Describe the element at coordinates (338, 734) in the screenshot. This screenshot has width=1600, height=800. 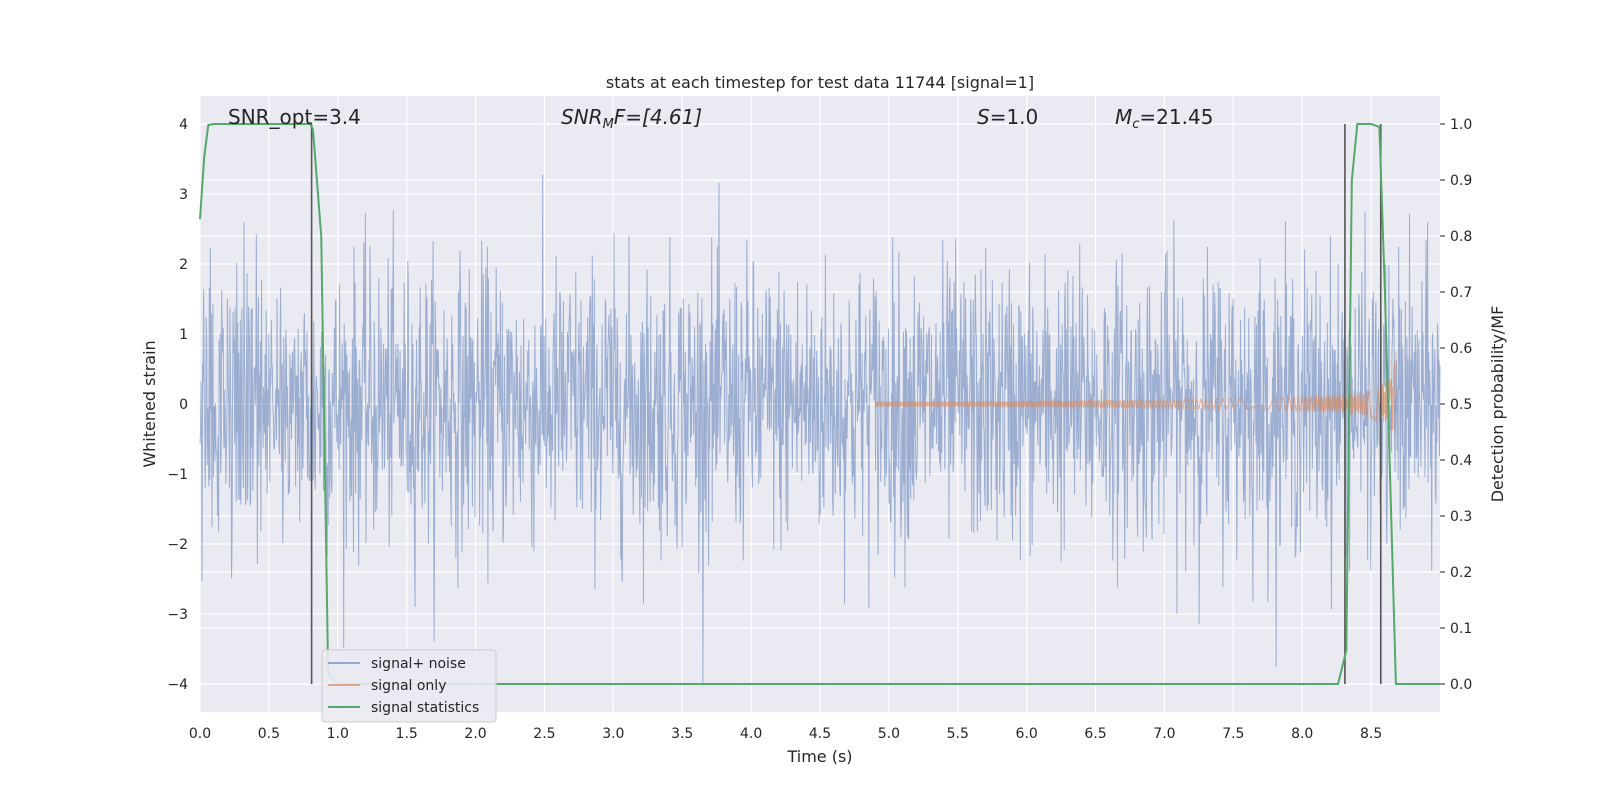
I see `x-tick-label: 1.0` at that location.